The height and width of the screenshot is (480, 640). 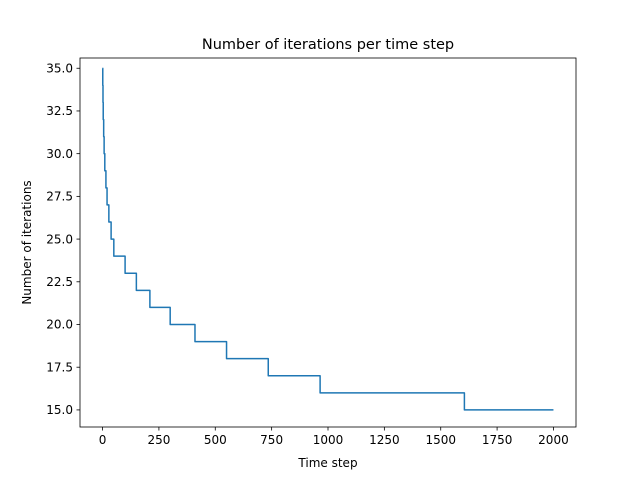 What do you see at coordinates (328, 45) in the screenshot?
I see `chart-title: Number of iterations per time step` at bounding box center [328, 45].